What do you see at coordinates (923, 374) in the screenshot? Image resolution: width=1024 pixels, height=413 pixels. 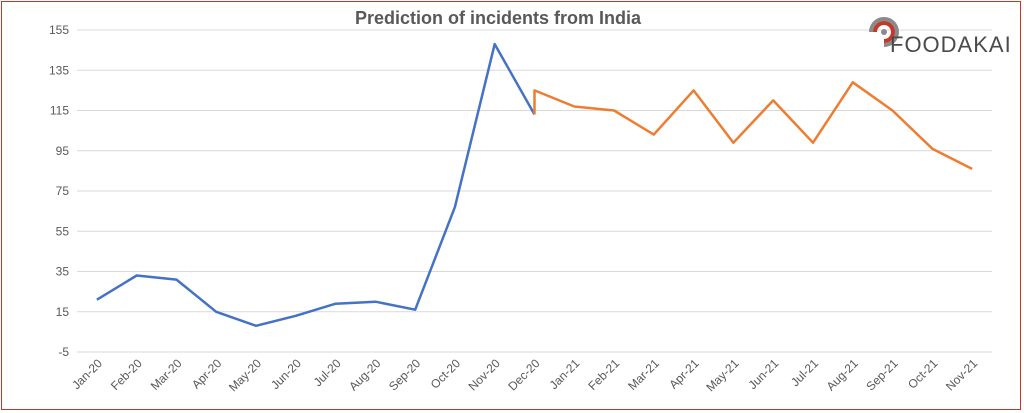 I see `x-tick-label: Oct-21` at bounding box center [923, 374].